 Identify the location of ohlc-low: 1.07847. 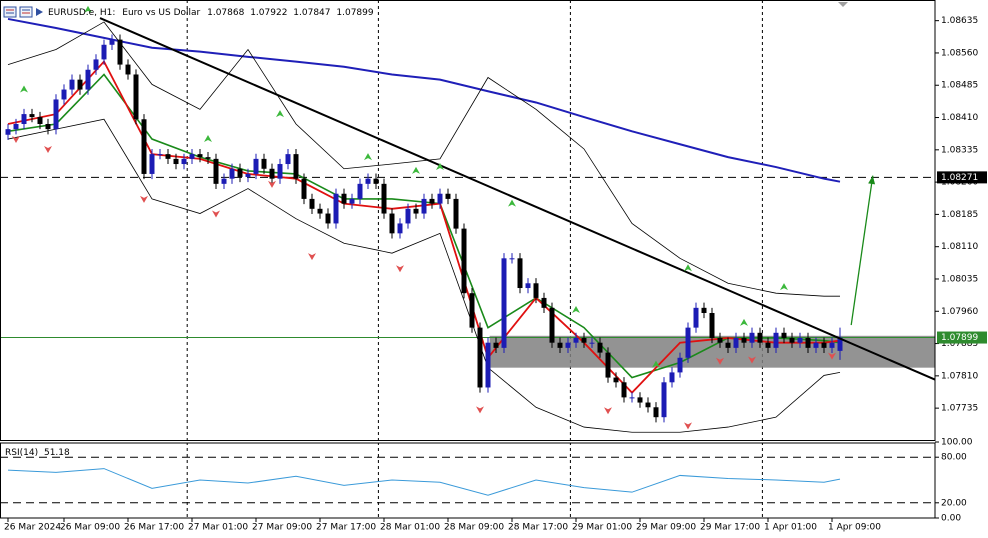
(311, 13).